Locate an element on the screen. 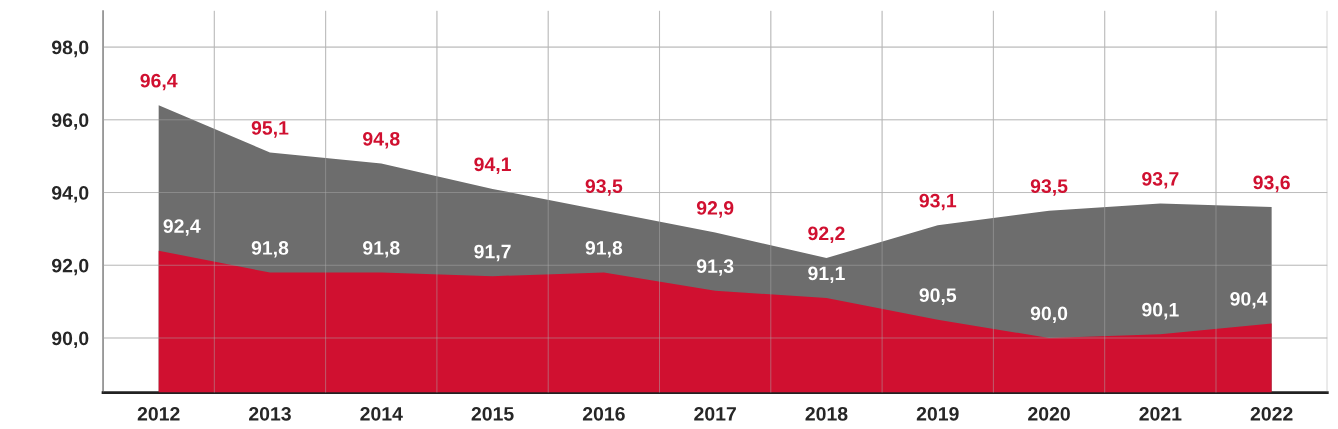 The height and width of the screenshot is (429, 1338). data-label: 95,1 is located at coordinates (270, 129).